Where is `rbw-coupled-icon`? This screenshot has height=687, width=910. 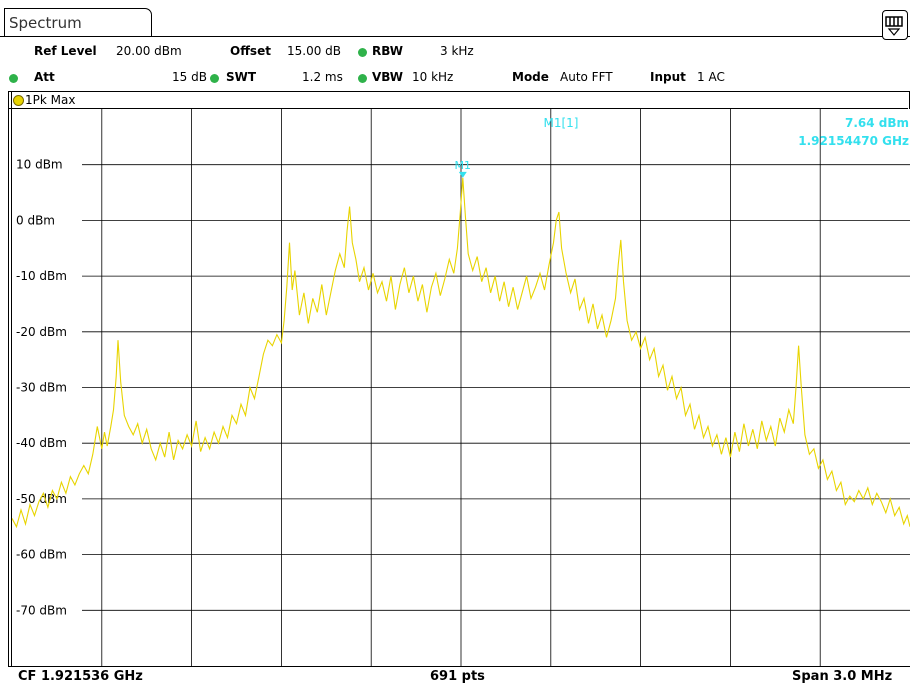
rbw-coupled-icon is located at coordinates (362, 52).